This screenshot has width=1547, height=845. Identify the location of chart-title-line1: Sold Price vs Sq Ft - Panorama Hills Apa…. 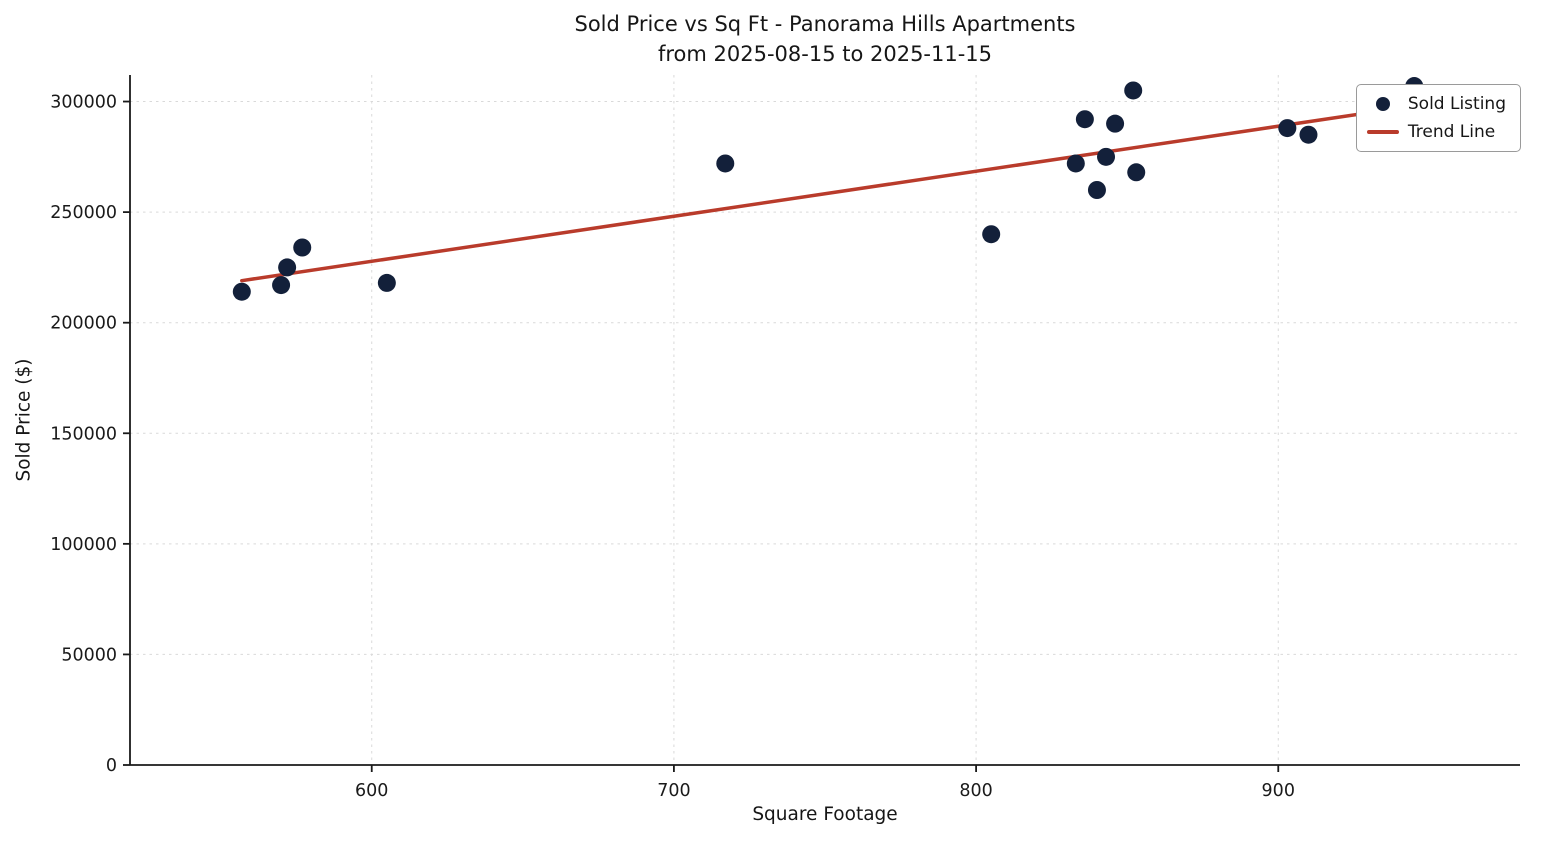
(825, 24).